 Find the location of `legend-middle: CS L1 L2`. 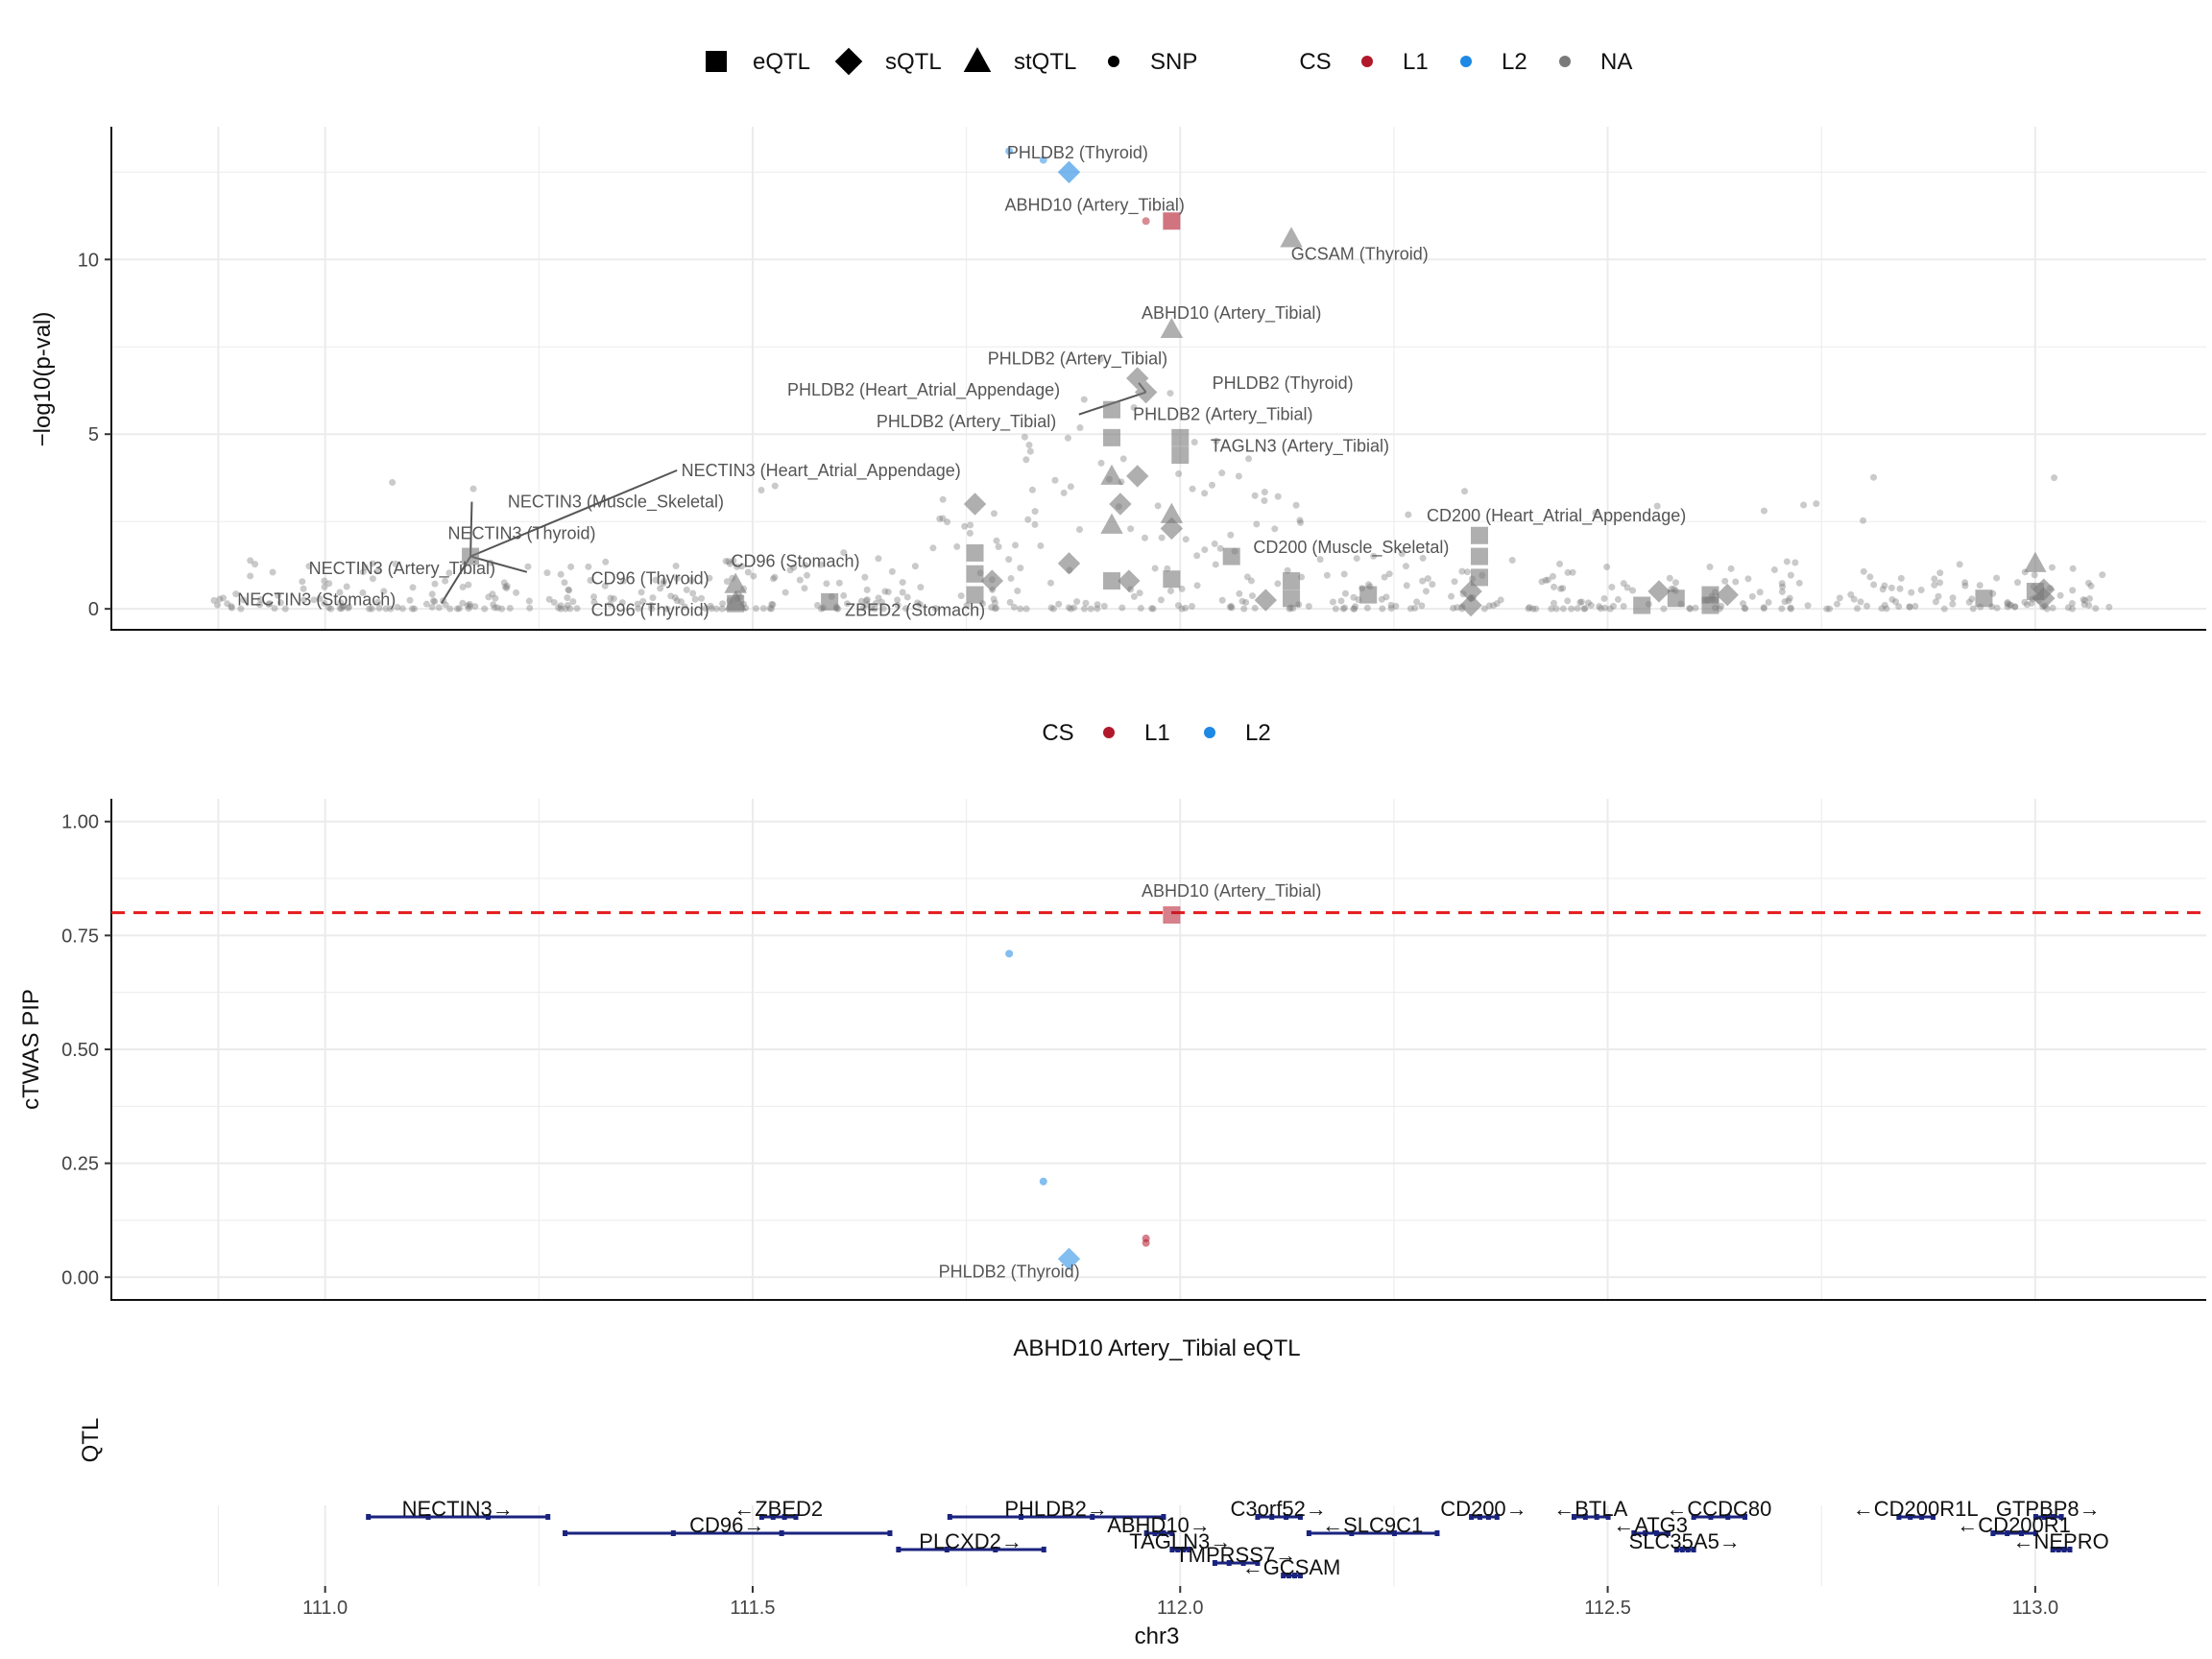

legend-middle: CS L1 L2 is located at coordinates (1156, 733).